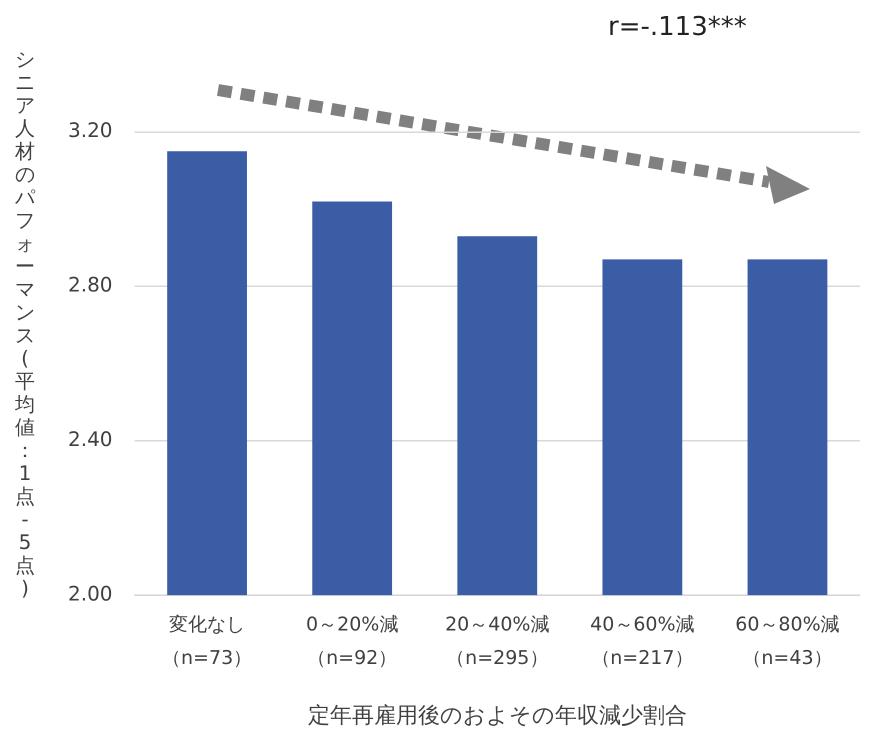  What do you see at coordinates (207, 641) in the screenshot?
I see `x-tick-label: 変化なし（n=73）` at bounding box center [207, 641].